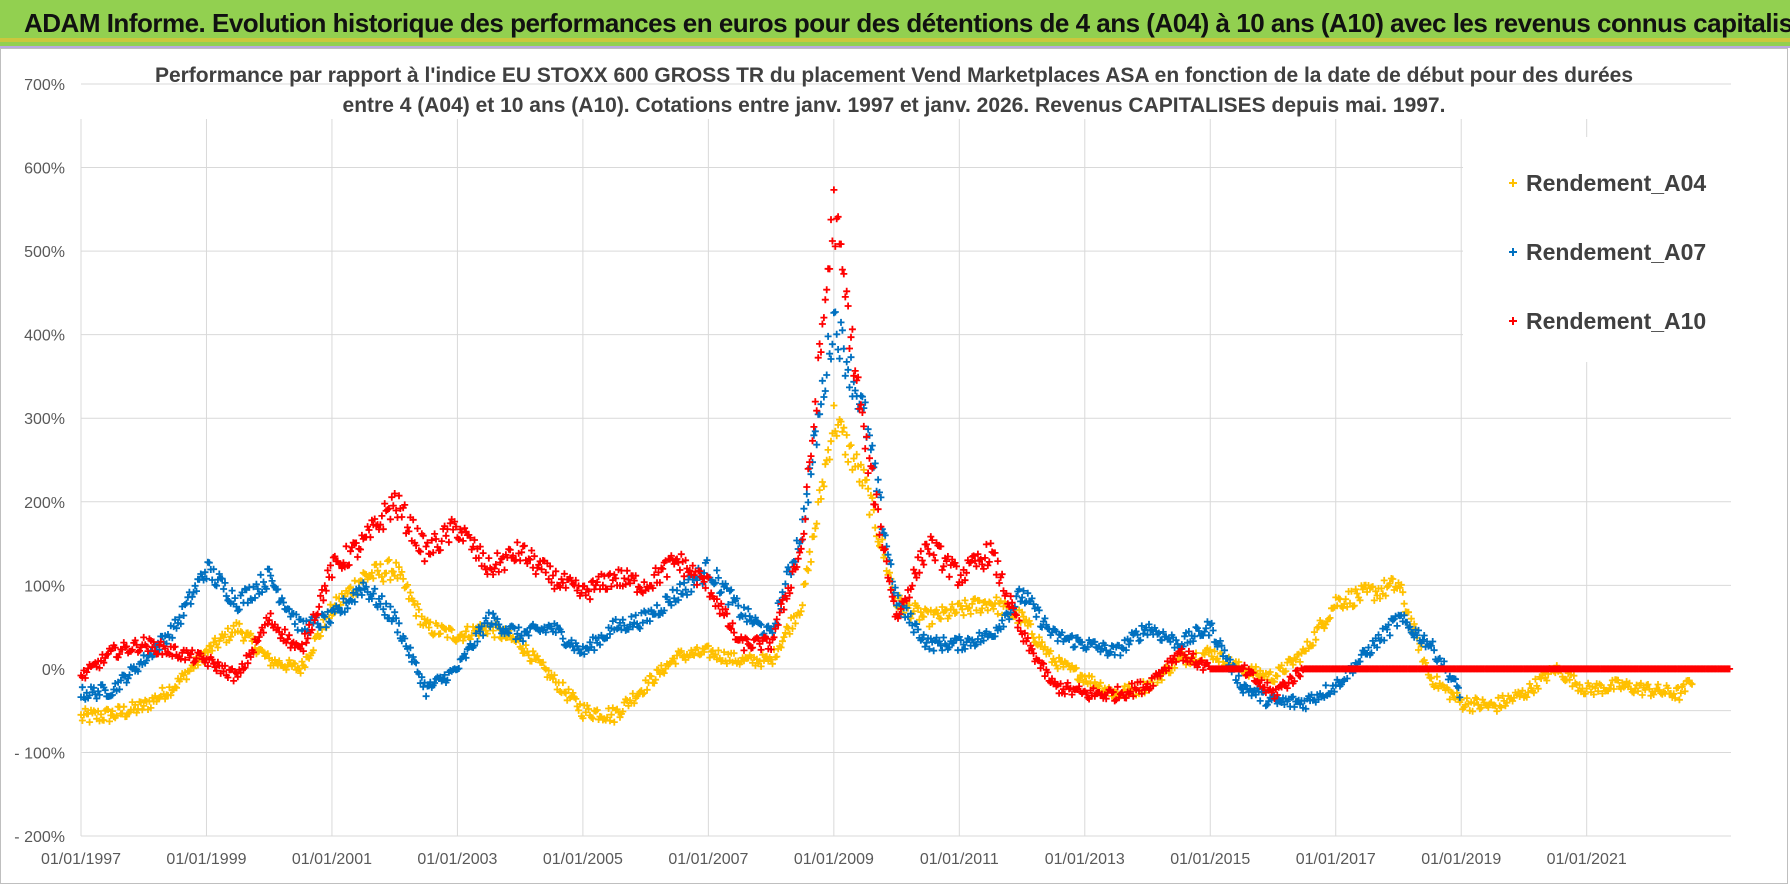  I want to click on x-tick-label: 01/01/2003, so click(457, 859).